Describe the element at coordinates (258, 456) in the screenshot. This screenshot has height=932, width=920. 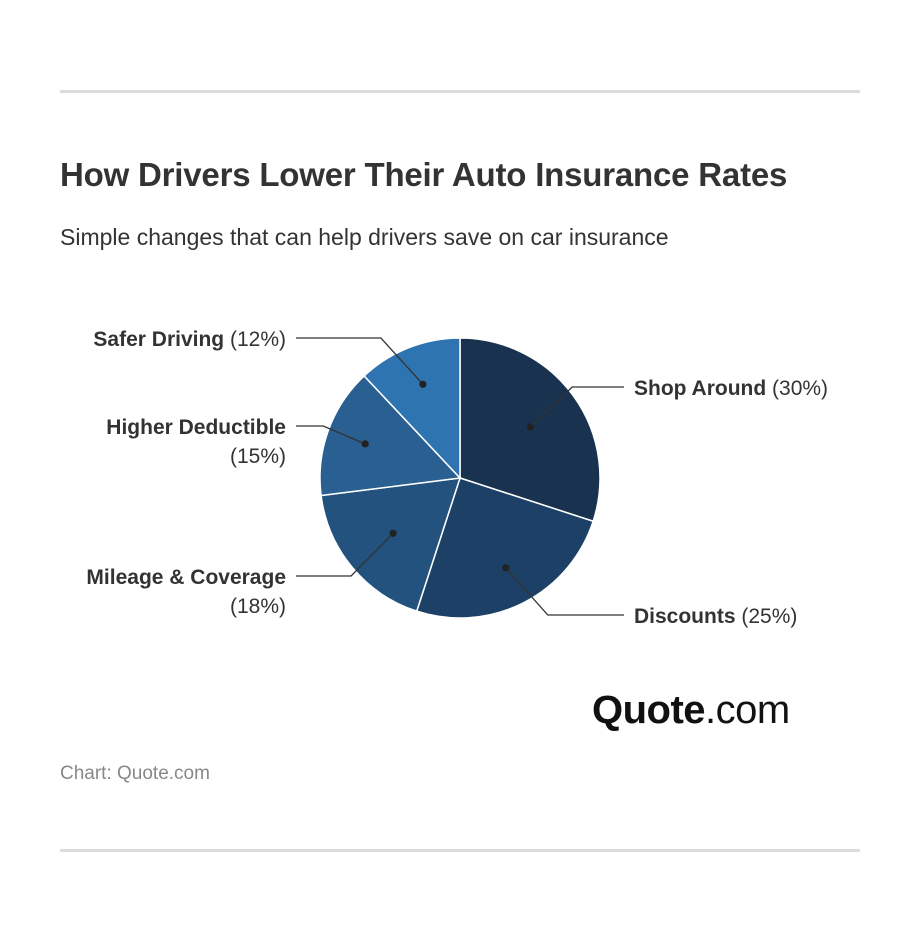
I see `slice-label-higher-deductible-line-2: (15%)` at that location.